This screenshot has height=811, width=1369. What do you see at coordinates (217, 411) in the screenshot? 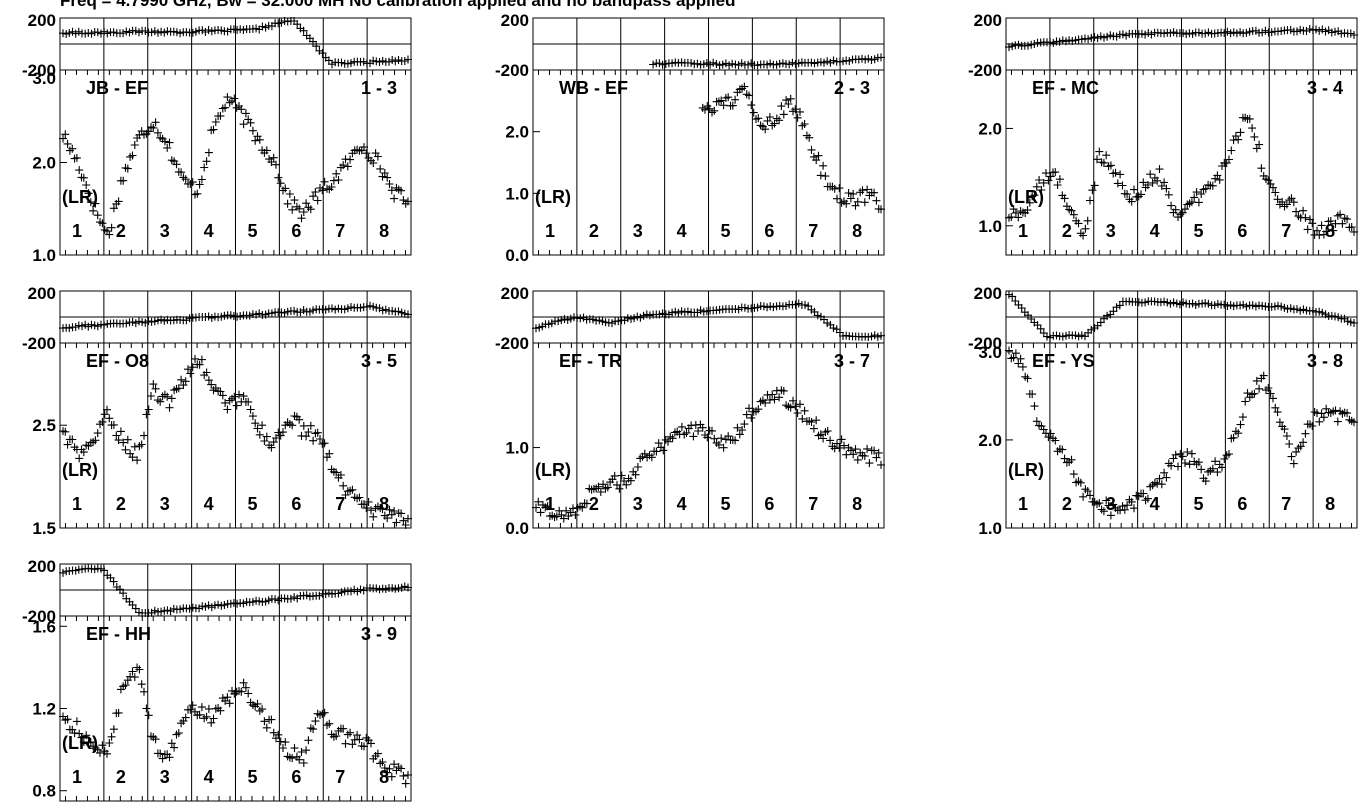
I see `panel-4: 200 -200 2.5 1.5 EF - O8 3 - 5 (LR) 1 2 3 4 5 6 7 8` at bounding box center [217, 411].